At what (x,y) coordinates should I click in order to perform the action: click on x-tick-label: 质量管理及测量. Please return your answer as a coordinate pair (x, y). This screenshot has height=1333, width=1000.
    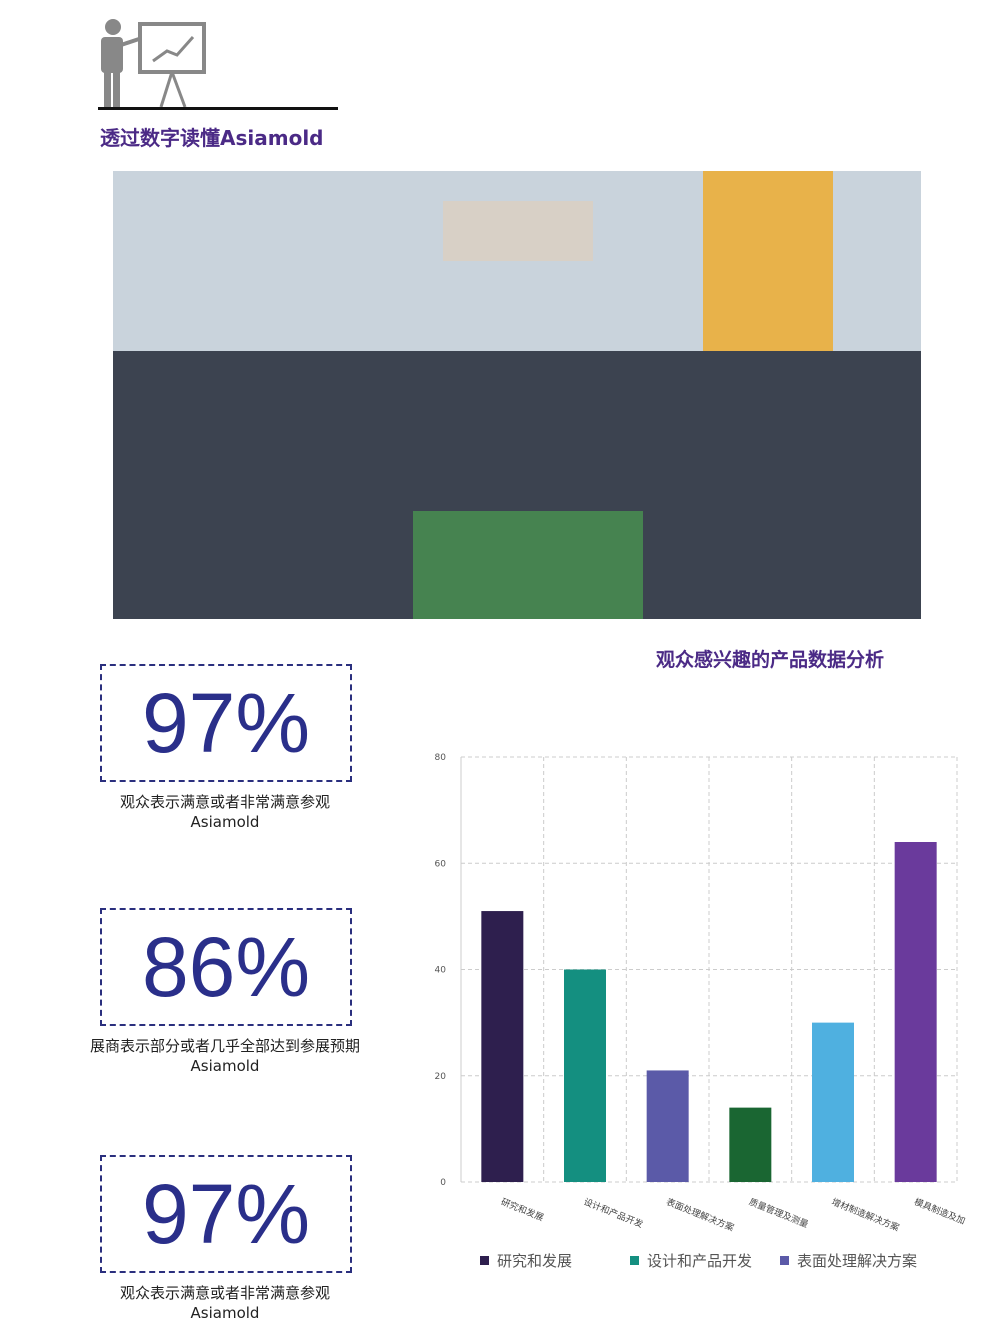
    Looking at the image, I should click on (778, 1213).